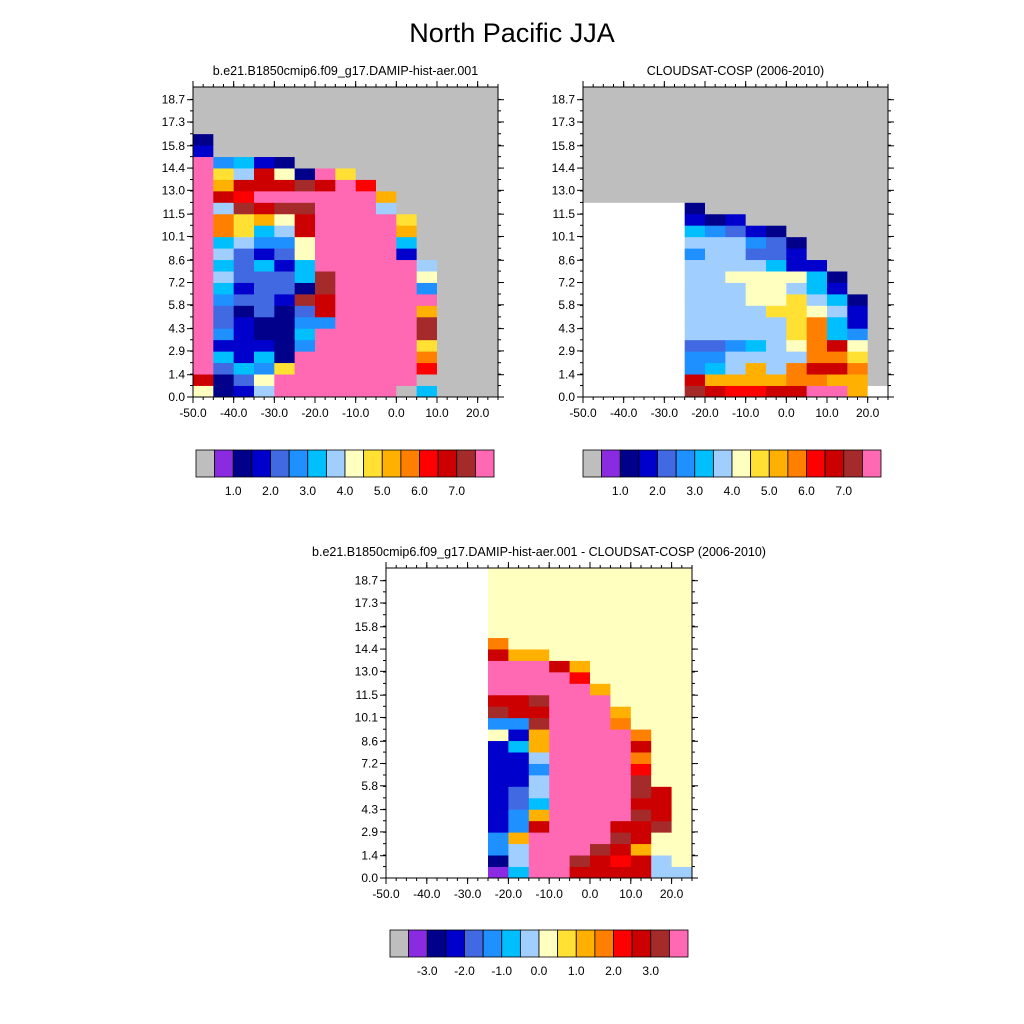 The height and width of the screenshot is (1024, 1024). Describe the element at coordinates (735, 71) in the screenshot. I see `panel-title: CLOUDSAT-COSP (2006-2010)` at that location.